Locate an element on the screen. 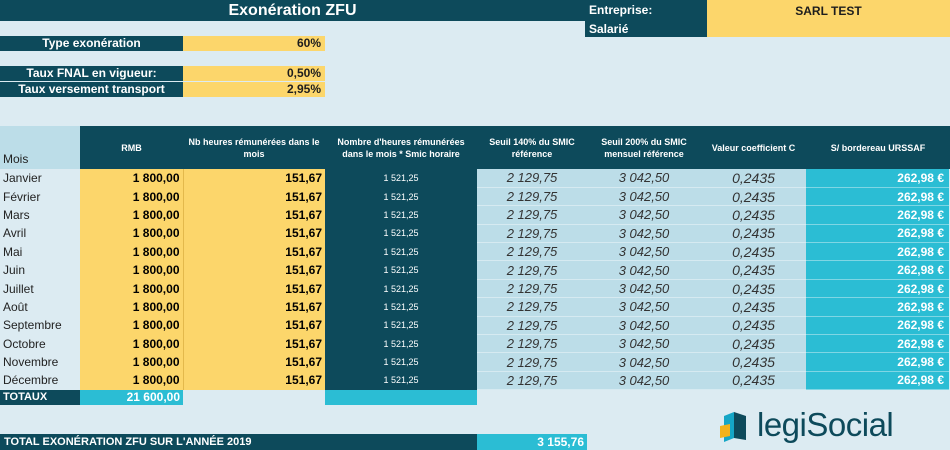 The height and width of the screenshot is (450, 950). header-seuil-200: Seuil 200% du SMIC mensuel référence is located at coordinates (644, 147).